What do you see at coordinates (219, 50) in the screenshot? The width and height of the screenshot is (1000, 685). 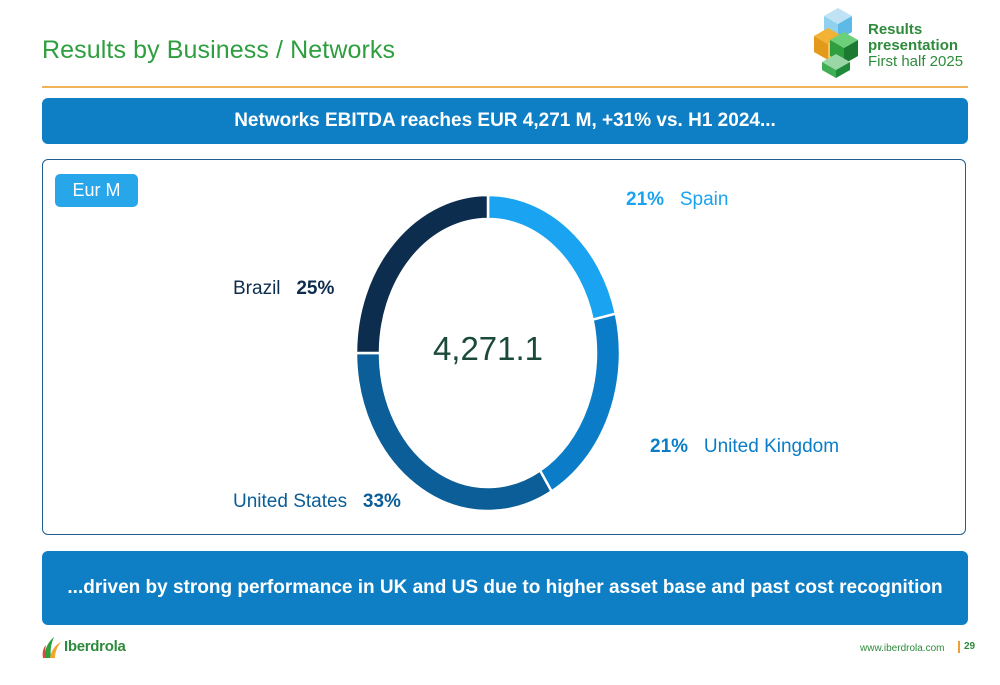 I see `page-title: Results by Business / Networks` at bounding box center [219, 50].